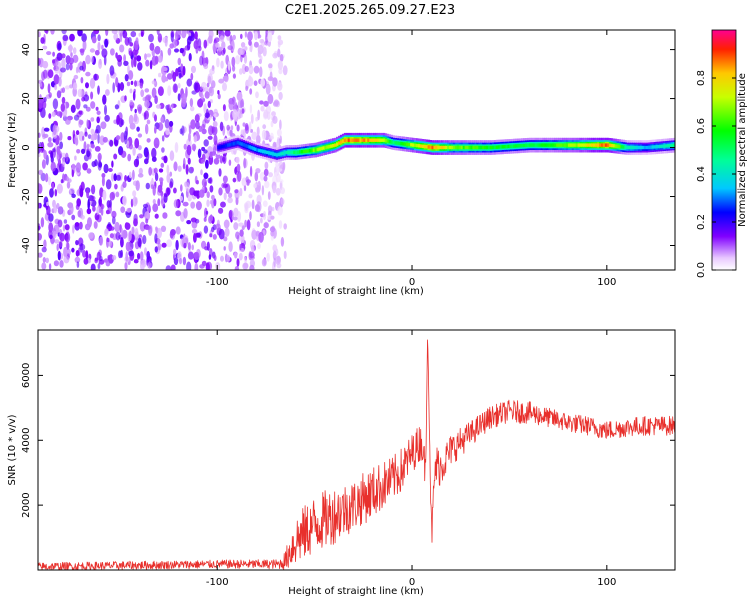  What do you see at coordinates (163, 150) in the screenshot?
I see `spectrogram-noise` at bounding box center [163, 150].